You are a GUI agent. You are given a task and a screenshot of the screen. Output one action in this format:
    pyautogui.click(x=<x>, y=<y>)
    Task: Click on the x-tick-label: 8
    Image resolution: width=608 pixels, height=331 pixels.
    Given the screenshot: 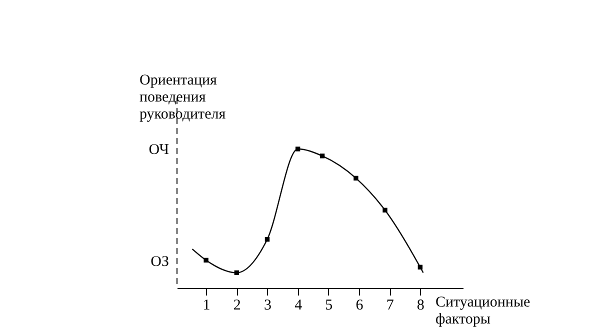 What is the action you would take?
    pyautogui.click(x=420, y=306)
    